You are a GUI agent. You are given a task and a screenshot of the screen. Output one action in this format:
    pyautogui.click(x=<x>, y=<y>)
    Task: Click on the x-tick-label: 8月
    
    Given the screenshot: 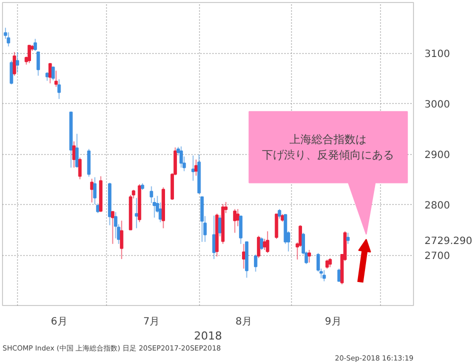 What is the action you would take?
    pyautogui.click(x=244, y=322)
    